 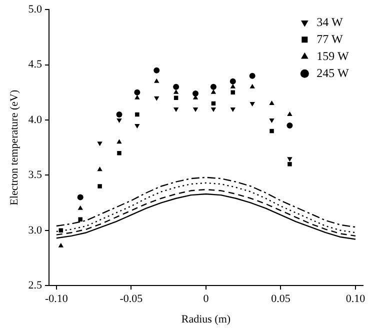 What do you see at coordinates (132, 299) in the screenshot?
I see `x-tick-label: -0.05` at bounding box center [132, 299].